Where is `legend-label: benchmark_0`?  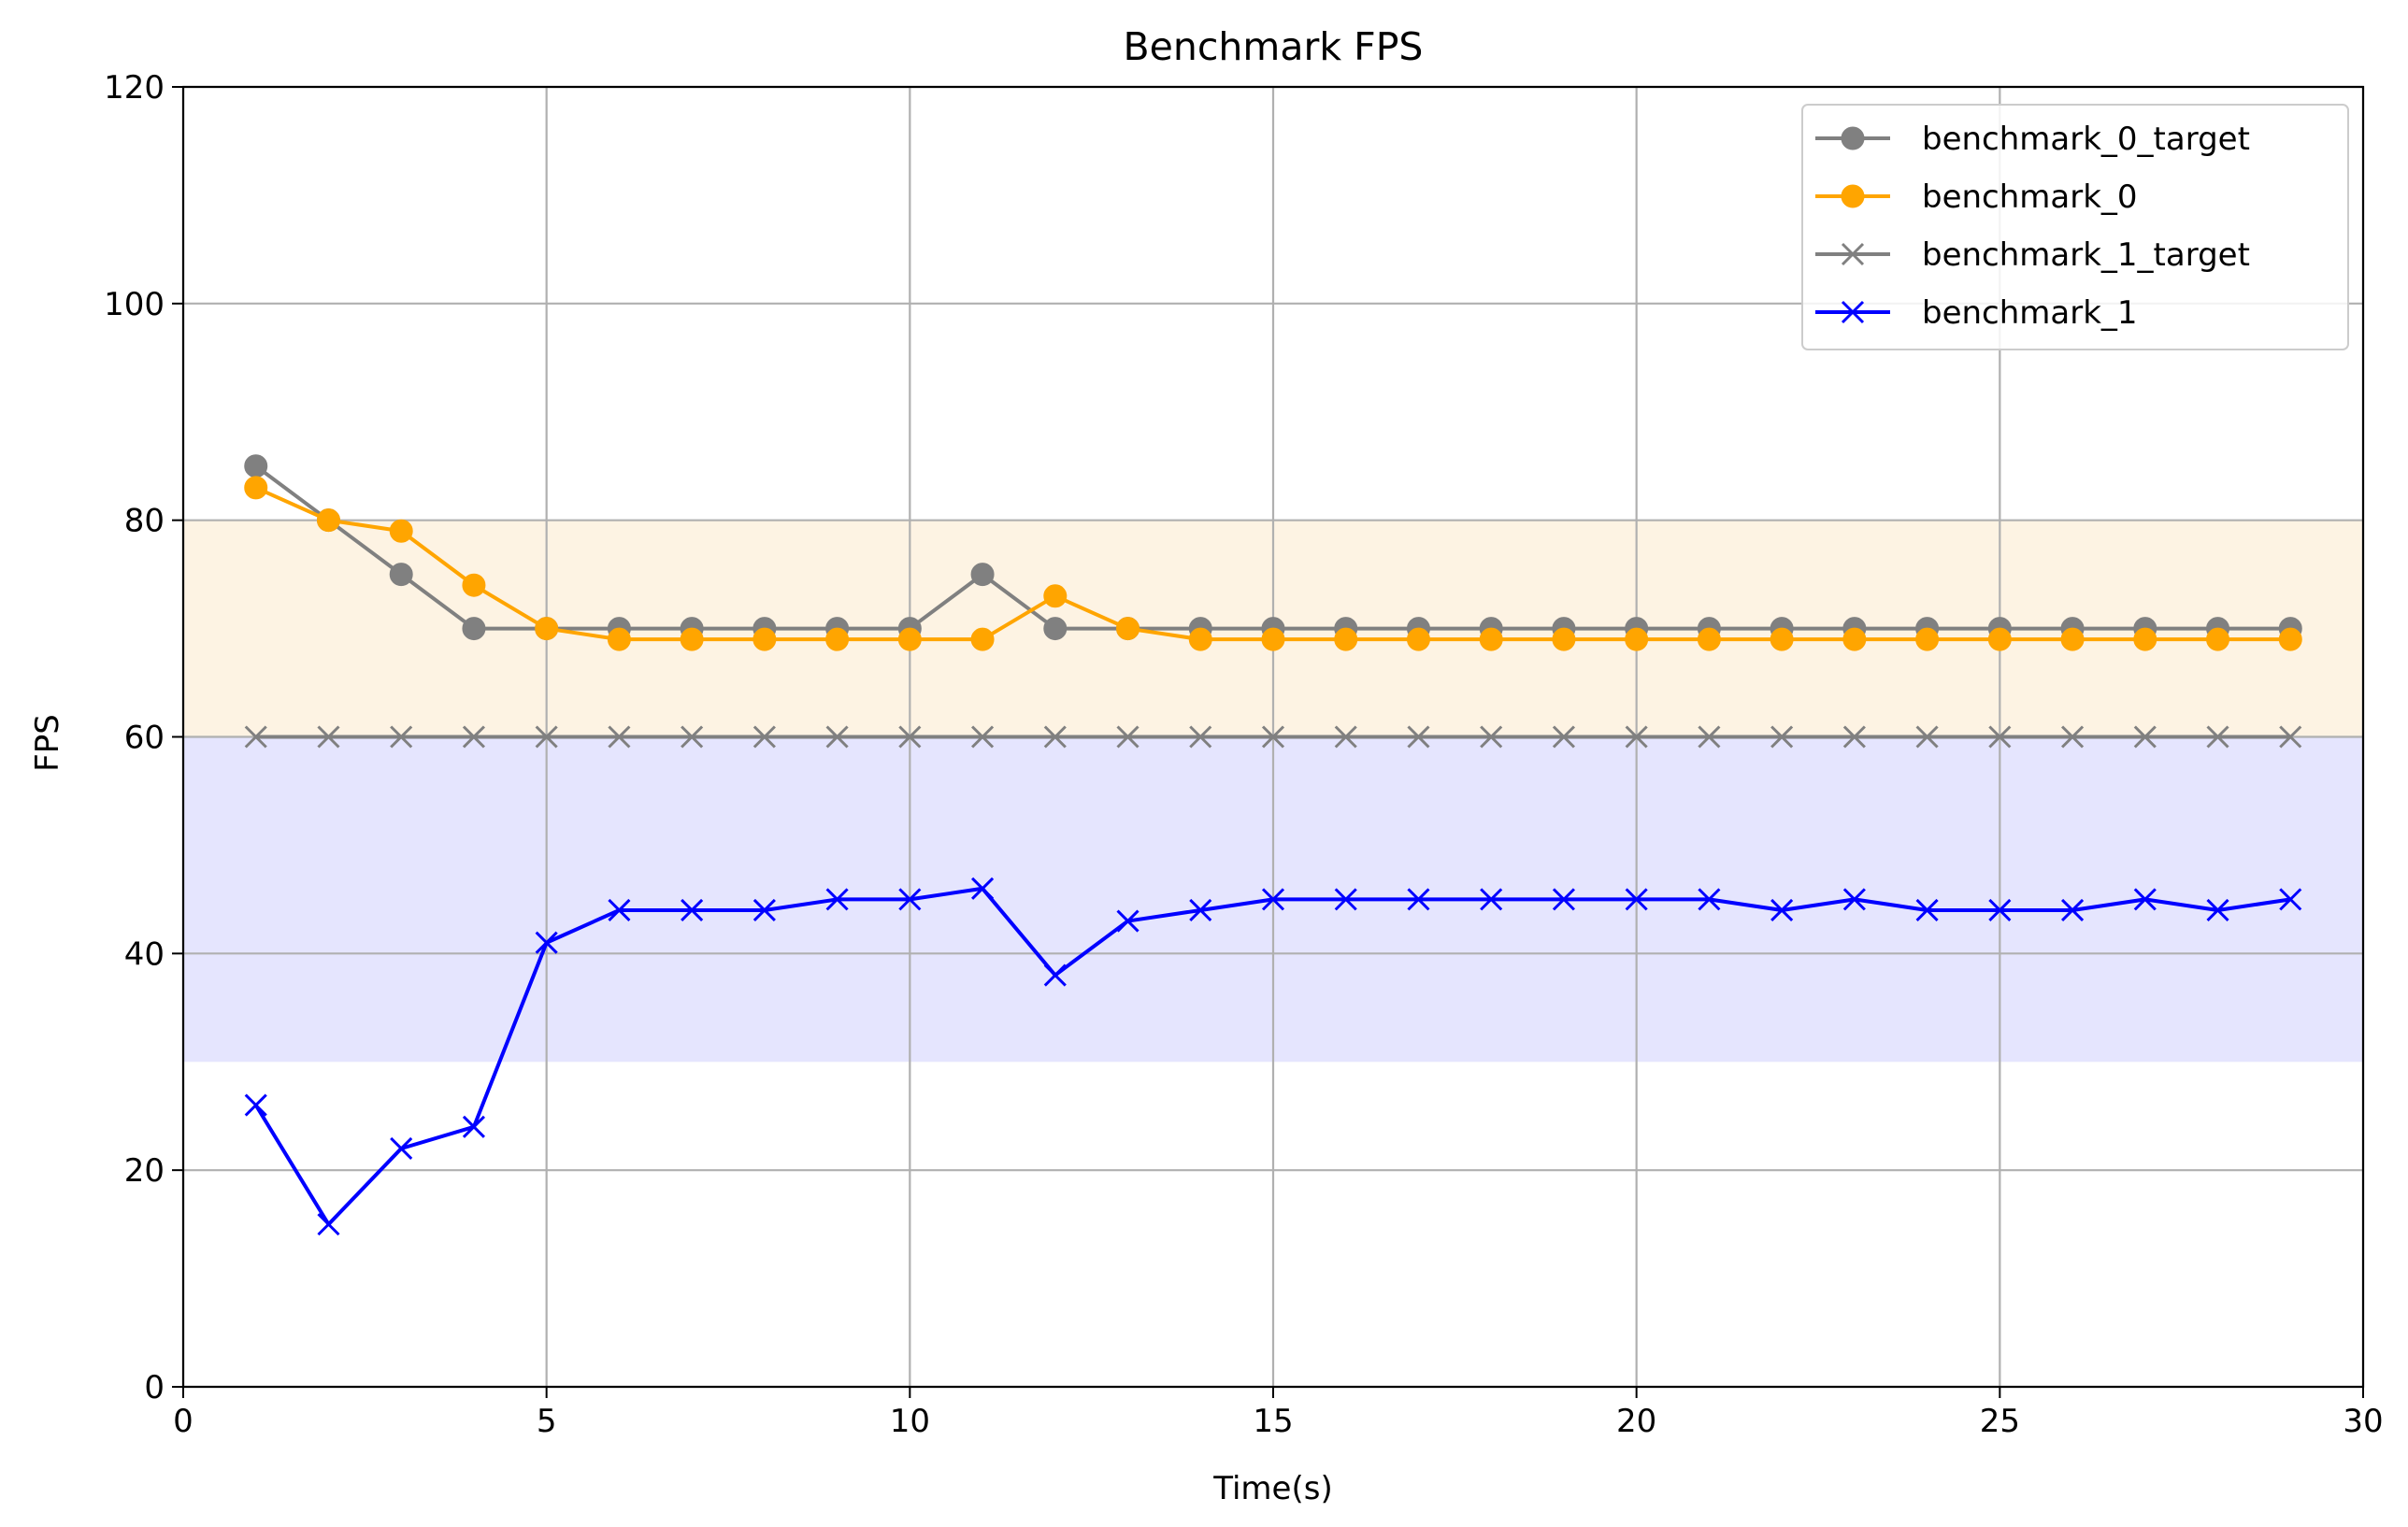 legend-label: benchmark_0 is located at coordinates (2030, 197).